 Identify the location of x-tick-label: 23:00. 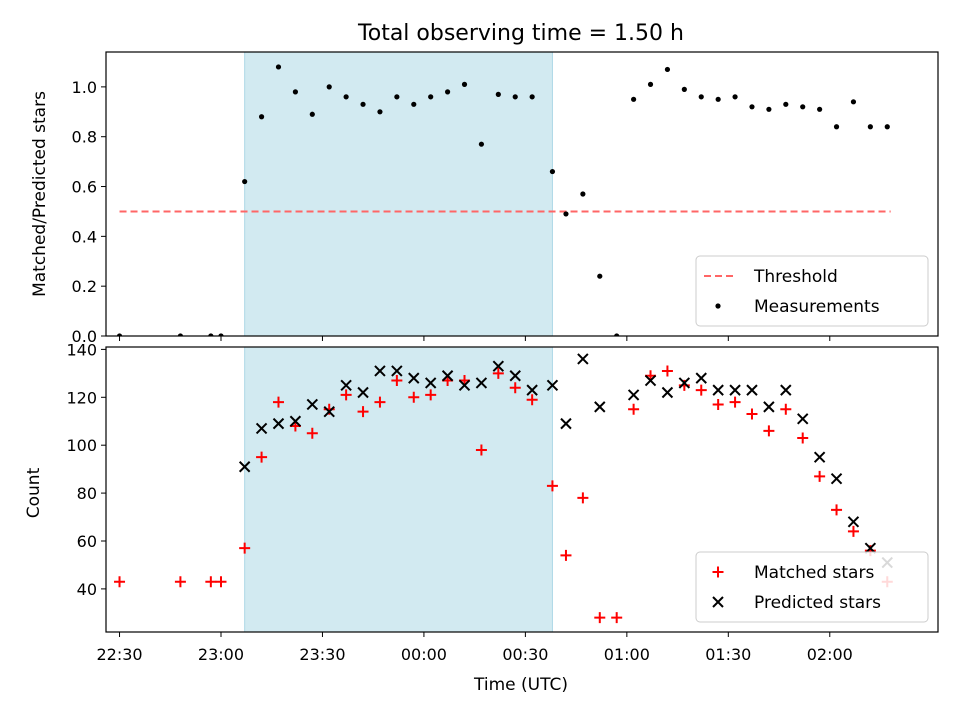
(221, 654).